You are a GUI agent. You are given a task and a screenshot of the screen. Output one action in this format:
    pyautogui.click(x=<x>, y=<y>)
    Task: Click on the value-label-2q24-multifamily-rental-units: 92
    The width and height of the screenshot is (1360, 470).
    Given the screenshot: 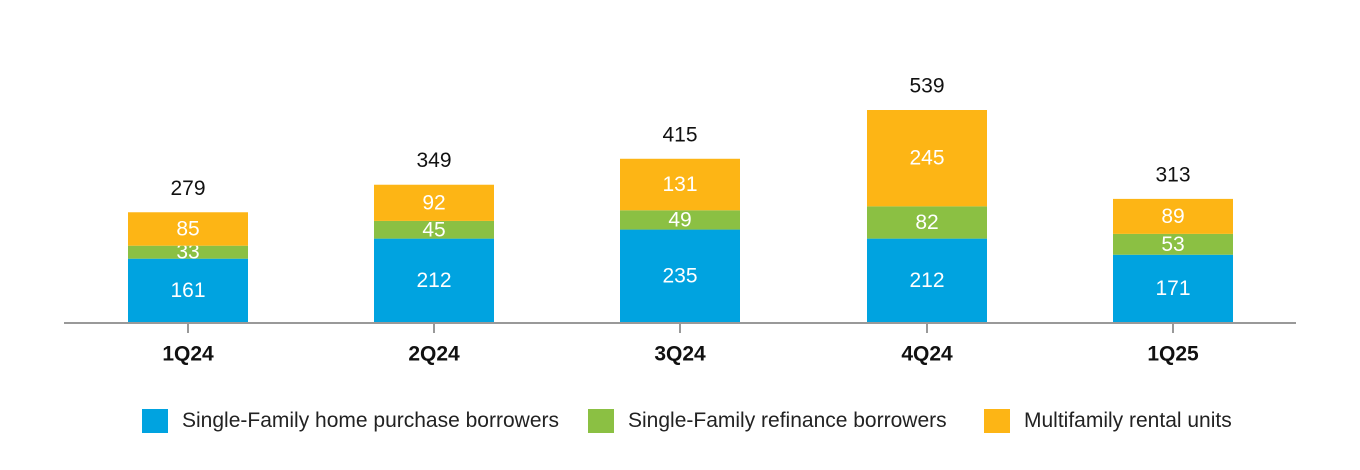 What is the action you would take?
    pyautogui.click(x=433, y=202)
    